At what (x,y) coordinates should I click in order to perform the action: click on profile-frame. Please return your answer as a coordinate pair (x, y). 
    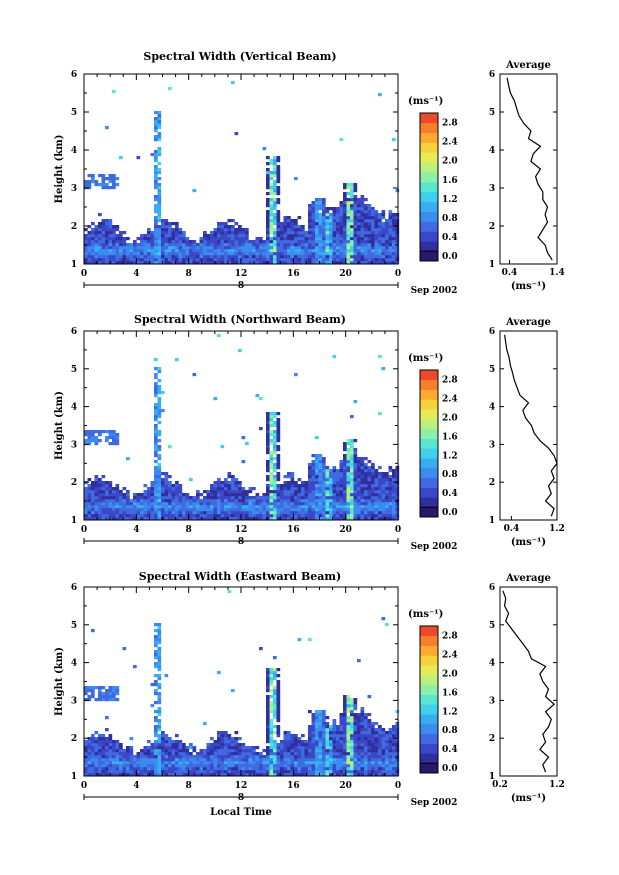
    Looking at the image, I should click on (528, 169).